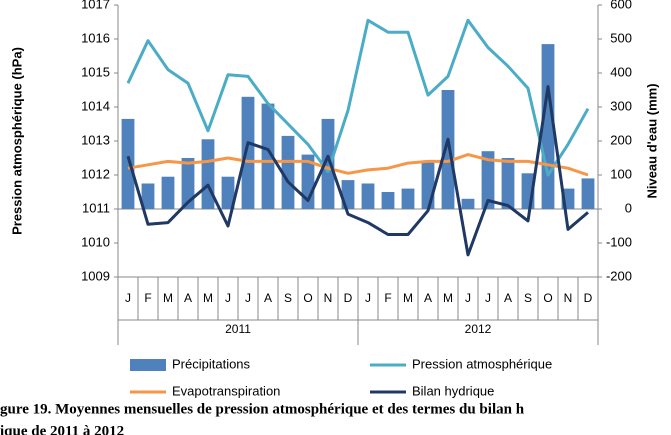  I want to click on y-tick-label: 1015, so click(95, 71).